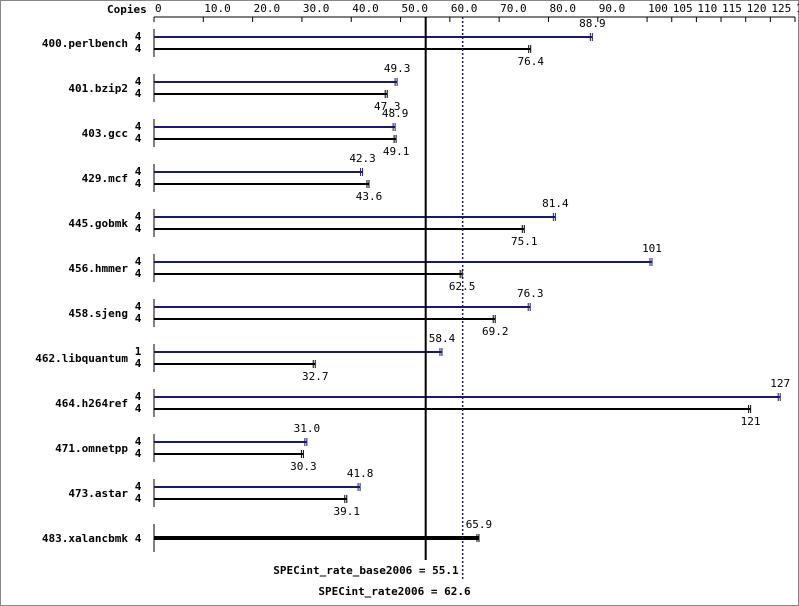 The image size is (799, 606). I want to click on value-label: 32.7, so click(315, 376).